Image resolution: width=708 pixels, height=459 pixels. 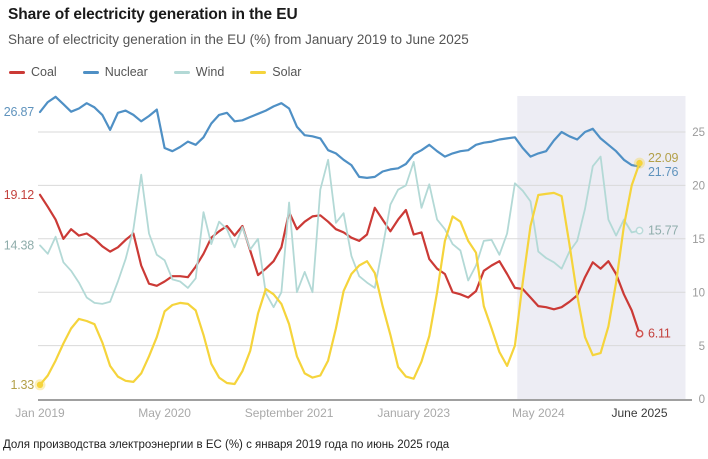 I want to click on marker-ring-coal, so click(x=639, y=333).